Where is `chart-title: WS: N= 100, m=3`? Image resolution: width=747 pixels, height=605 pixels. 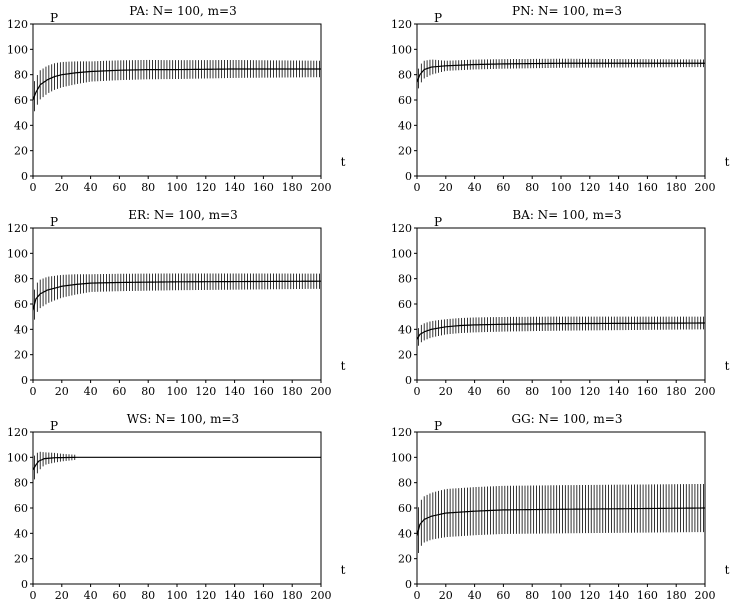
chart-title: WS: N= 100, m=3 is located at coordinates (183, 419).